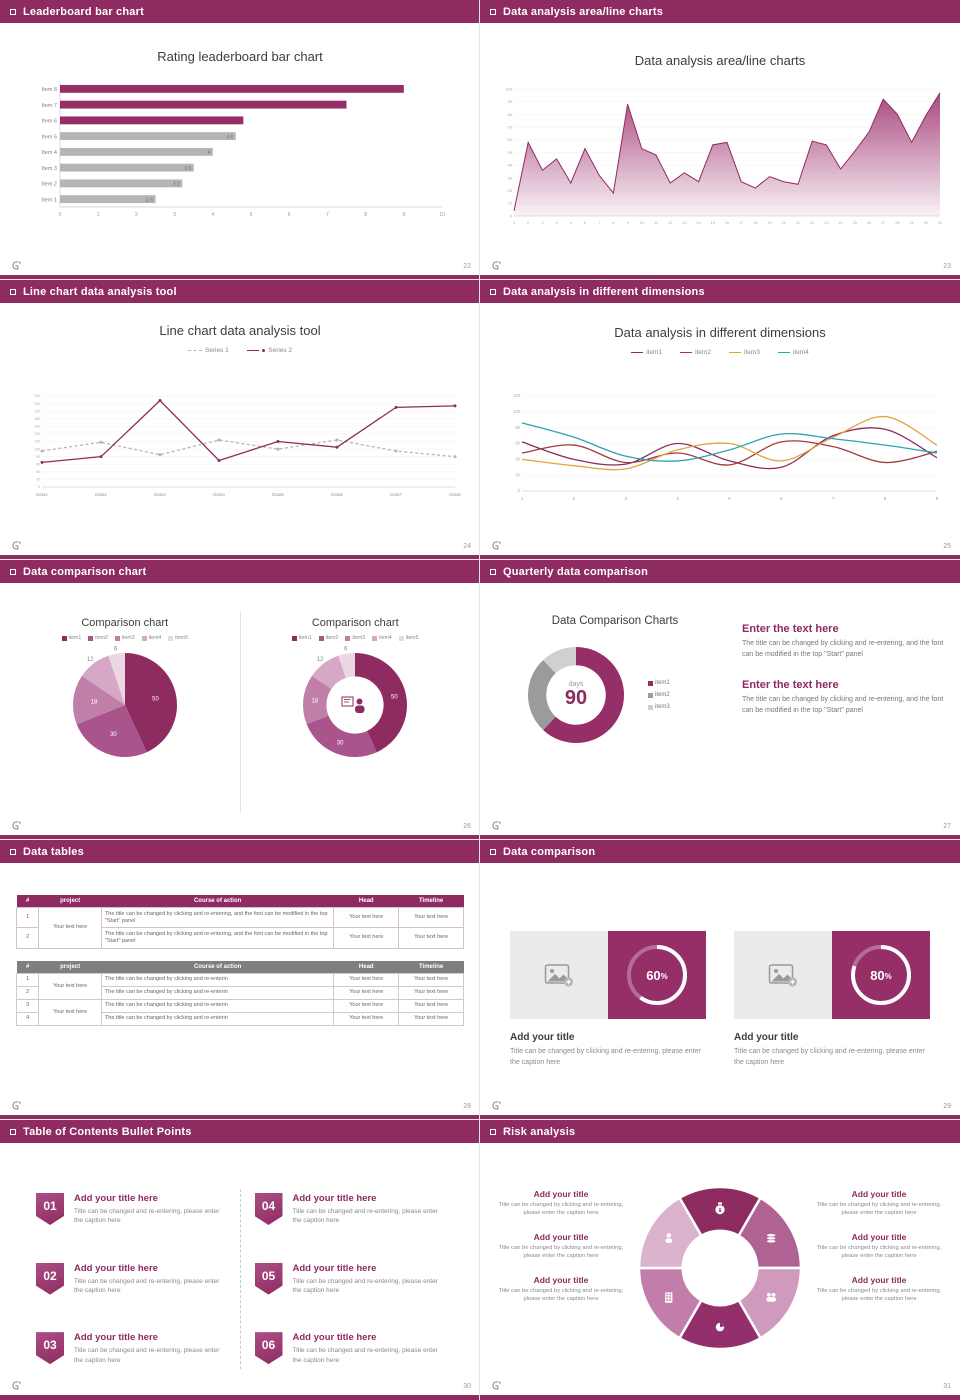 The height and width of the screenshot is (1400, 960). I want to click on table-cell: 4, so click(27, 1019).